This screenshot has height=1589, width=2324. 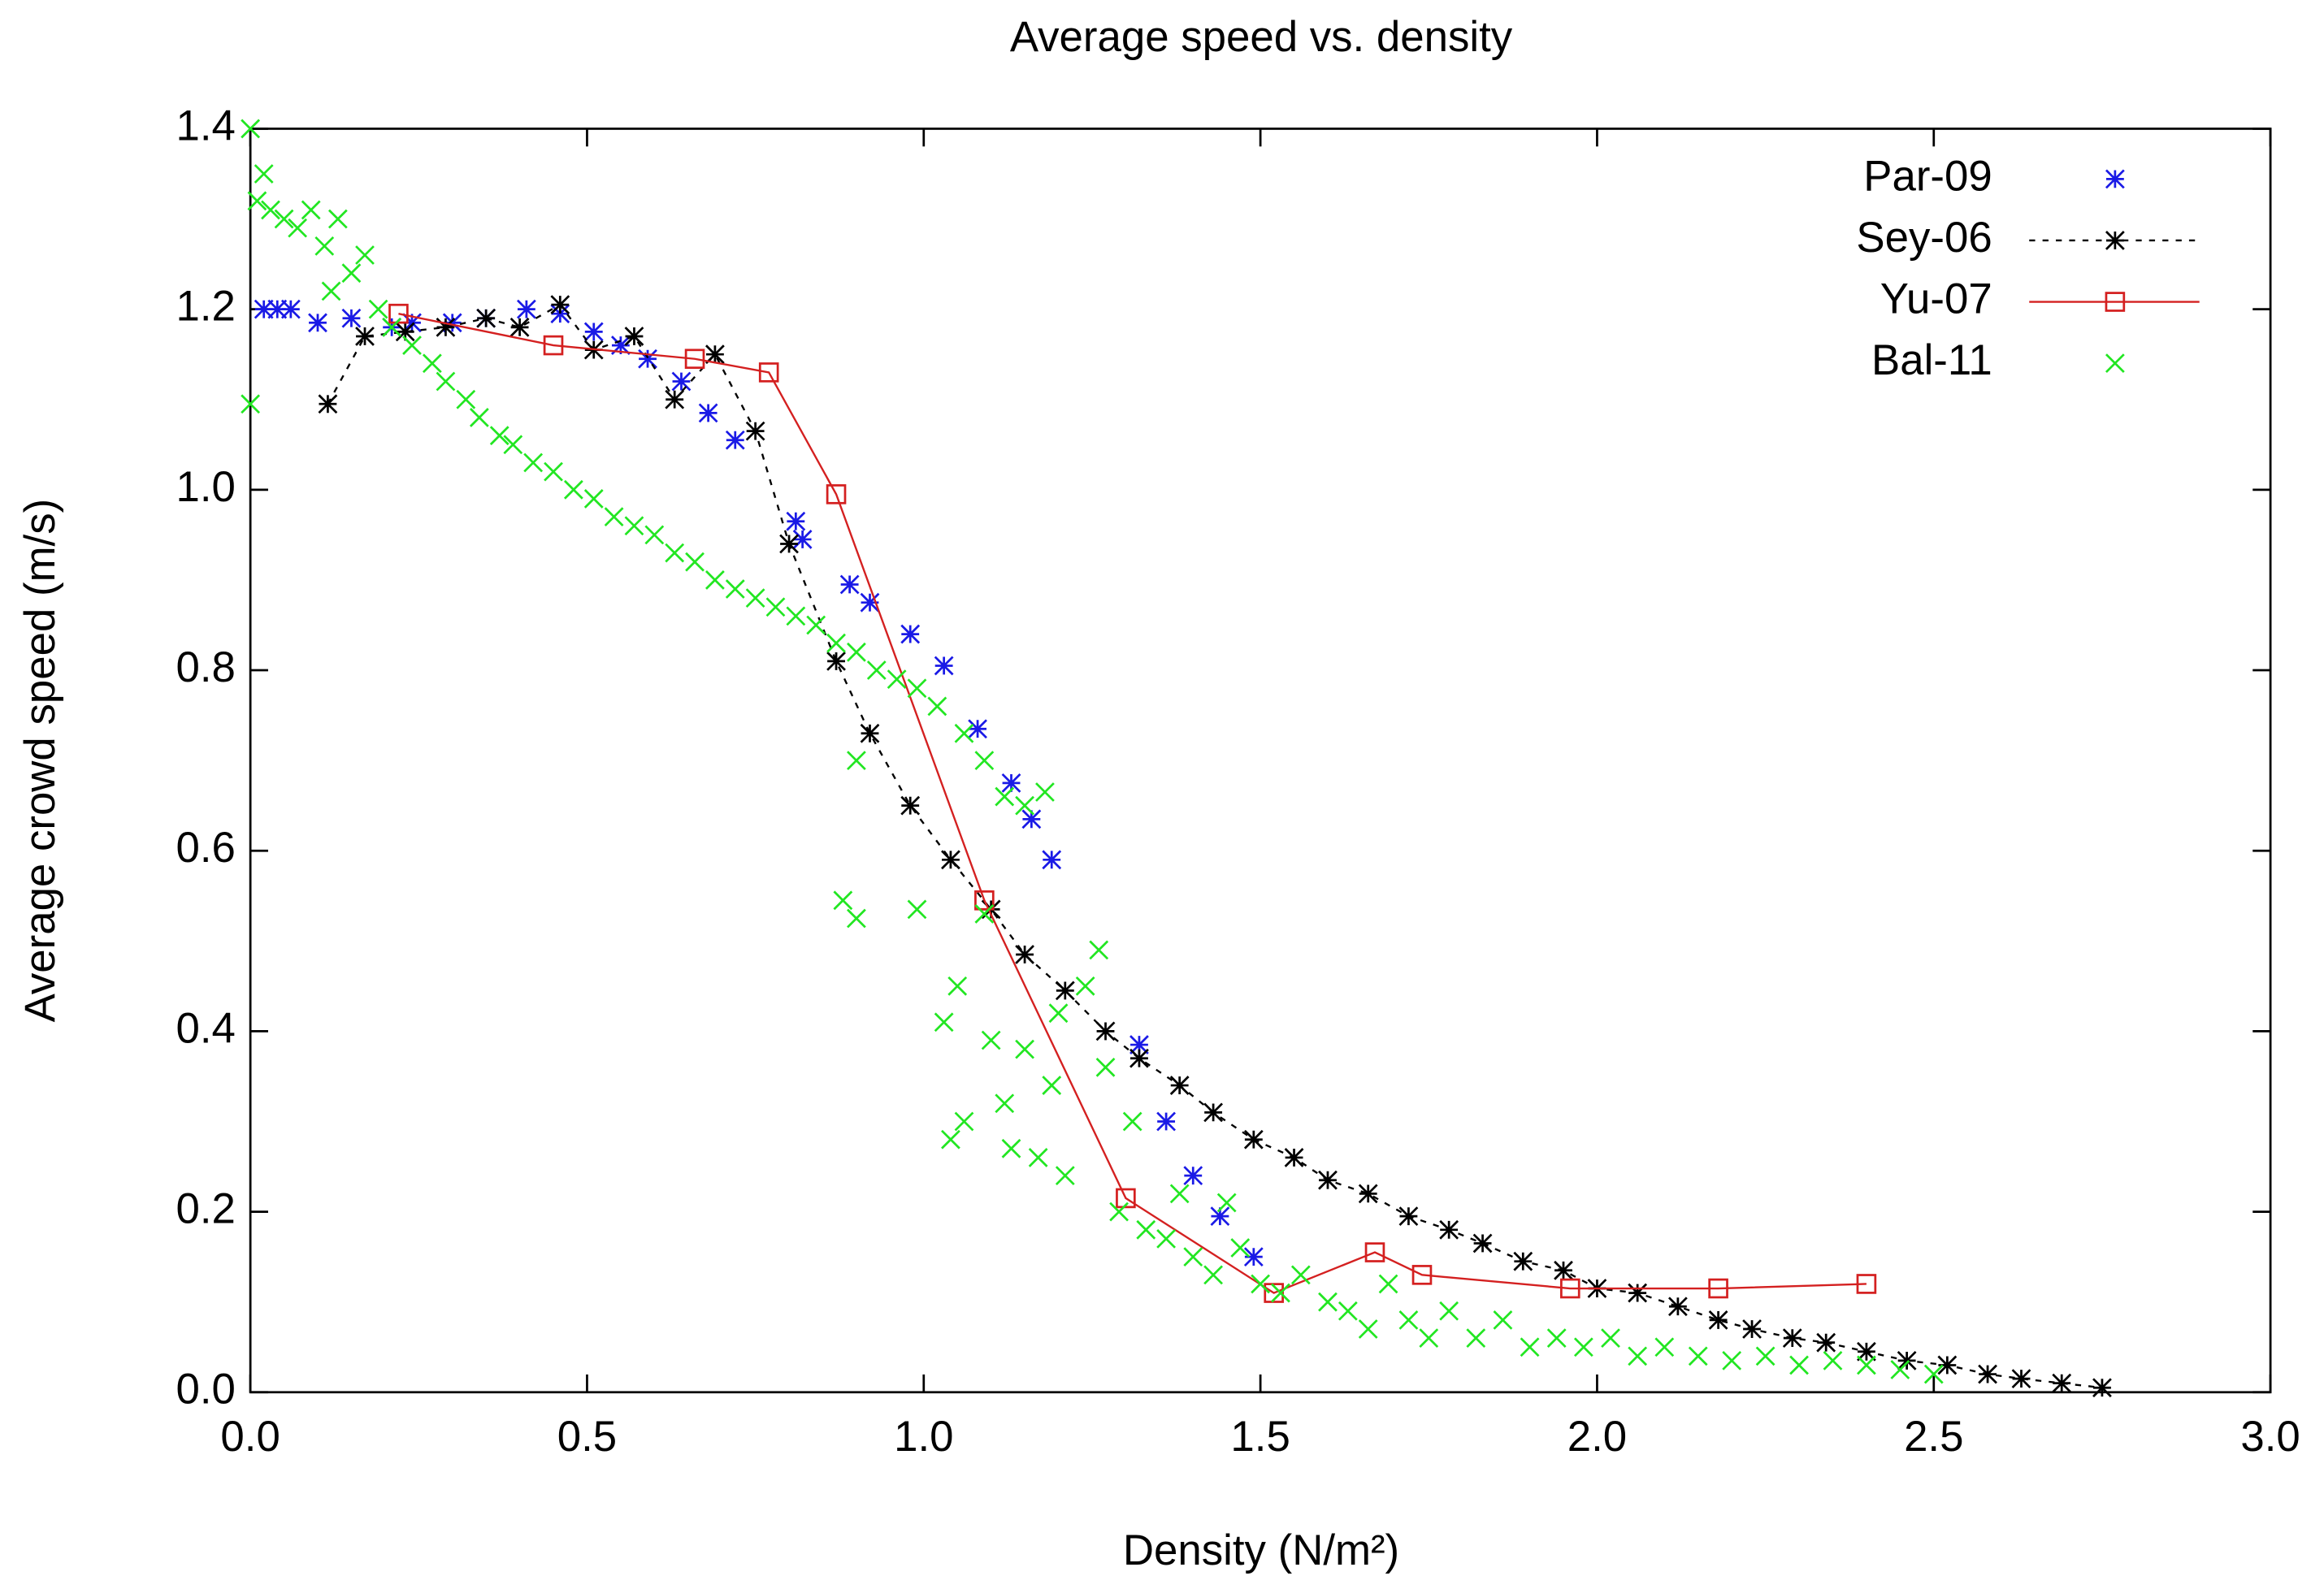 What do you see at coordinates (206, 667) in the screenshot?
I see `y-tick-label: 0.8` at bounding box center [206, 667].